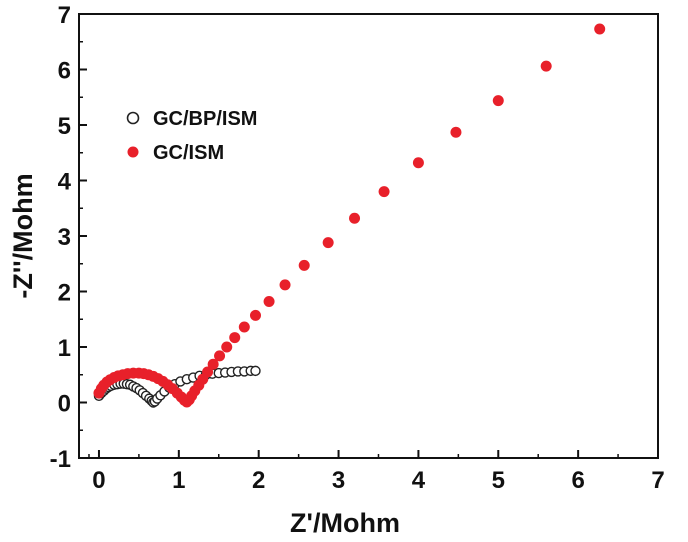  I want to click on y-tick-label: 4, so click(65, 182).